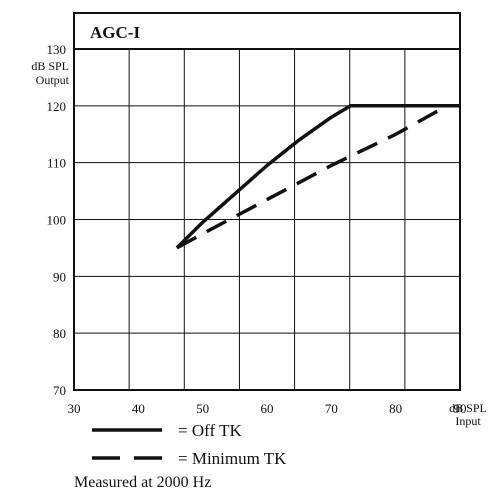  What do you see at coordinates (142, 482) in the screenshot?
I see `measurement-note: Measured at 2000 Hz` at bounding box center [142, 482].